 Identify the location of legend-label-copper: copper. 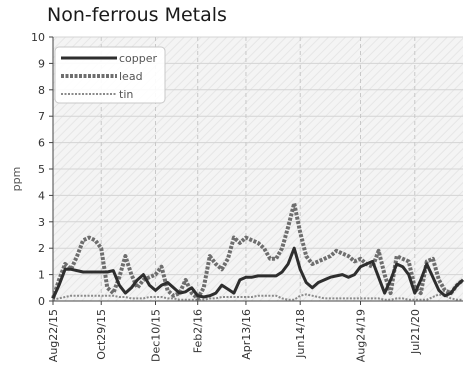
(138, 58).